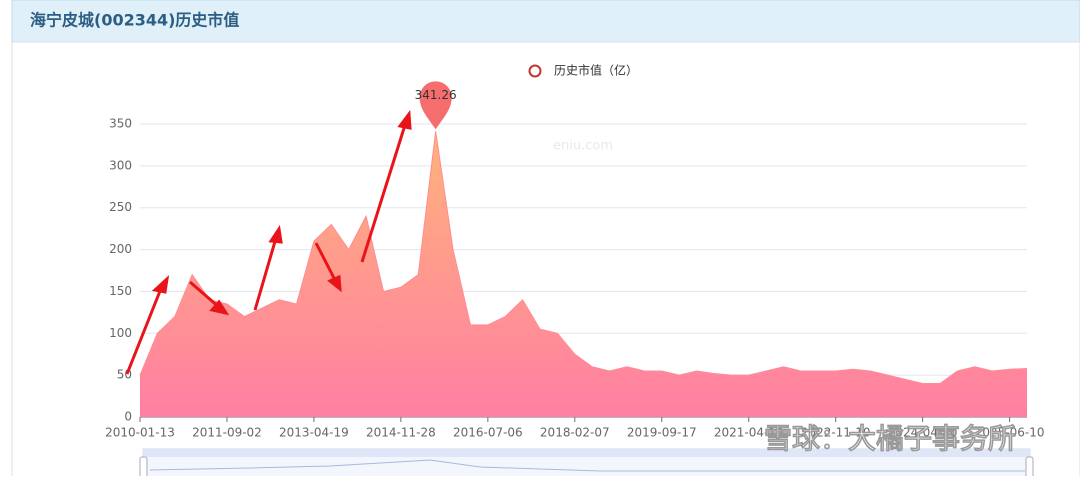 The width and height of the screenshot is (1080, 480). What do you see at coordinates (436, 95) in the screenshot?
I see `peak-label: 341.26` at bounding box center [436, 95].